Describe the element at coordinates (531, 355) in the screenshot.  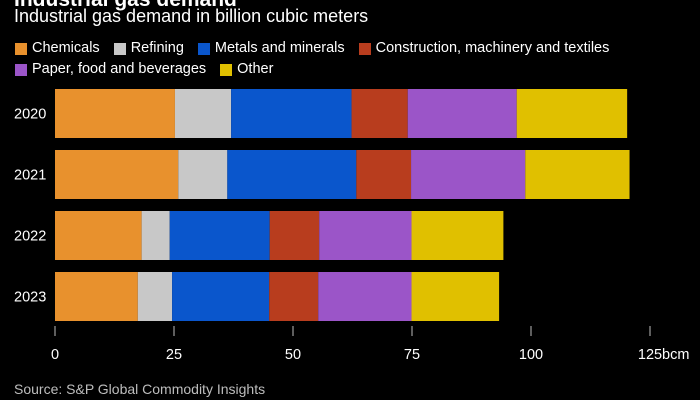
I see `x-tick-label-100: 100` at that location.